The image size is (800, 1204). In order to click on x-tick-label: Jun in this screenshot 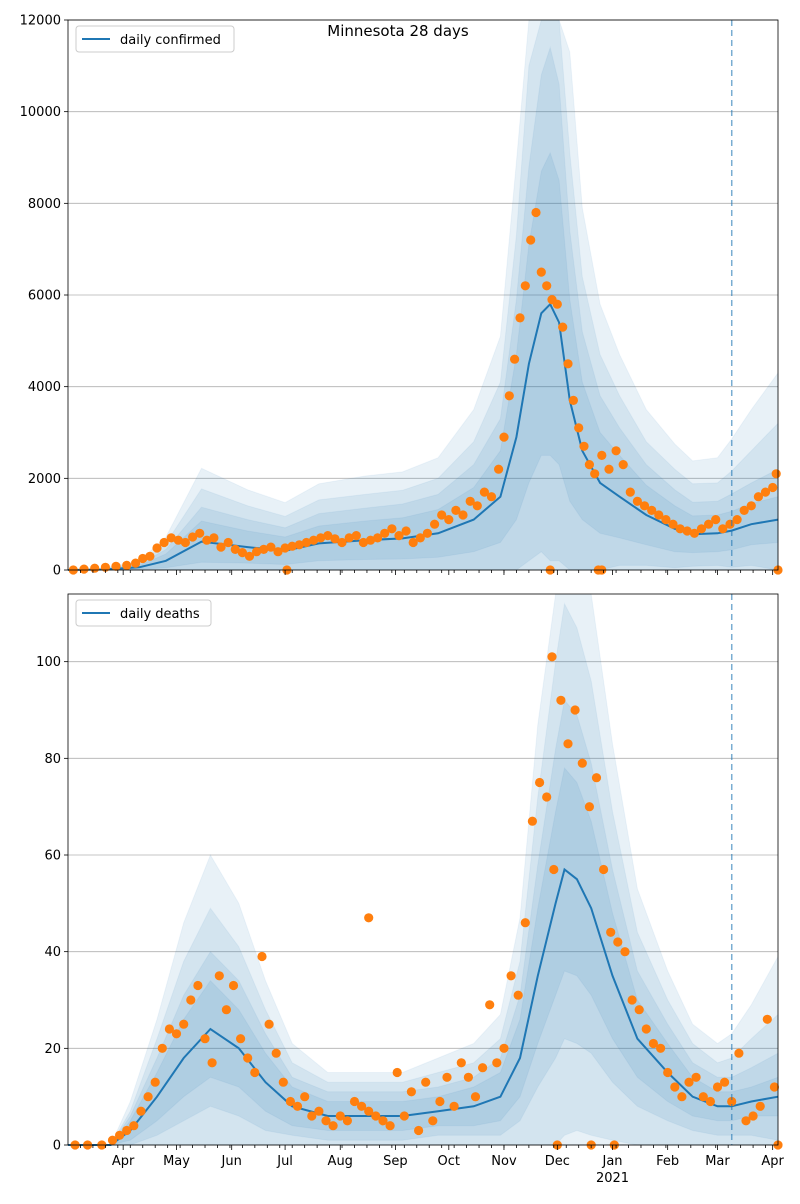, I will do `click(231, 1161)`.